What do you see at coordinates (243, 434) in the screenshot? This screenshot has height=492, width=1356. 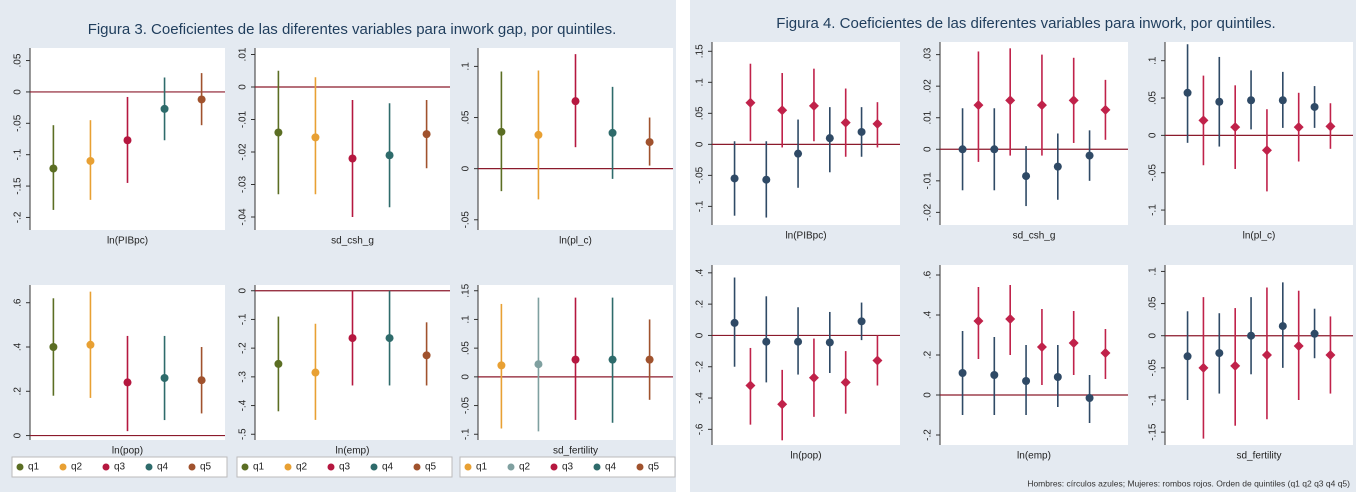 I see `y-tick-label: -.5` at bounding box center [243, 434].